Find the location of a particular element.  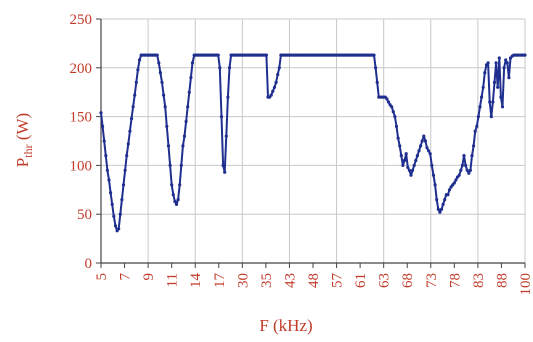

y-tick-label: 0 is located at coordinates (89, 264).